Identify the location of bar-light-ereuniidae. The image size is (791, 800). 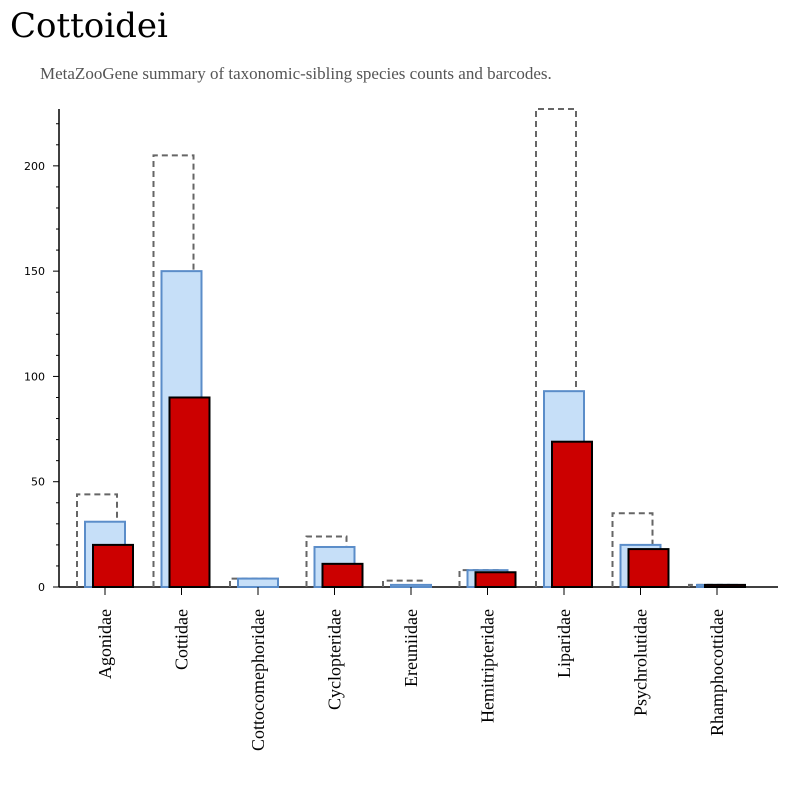
(411, 586).